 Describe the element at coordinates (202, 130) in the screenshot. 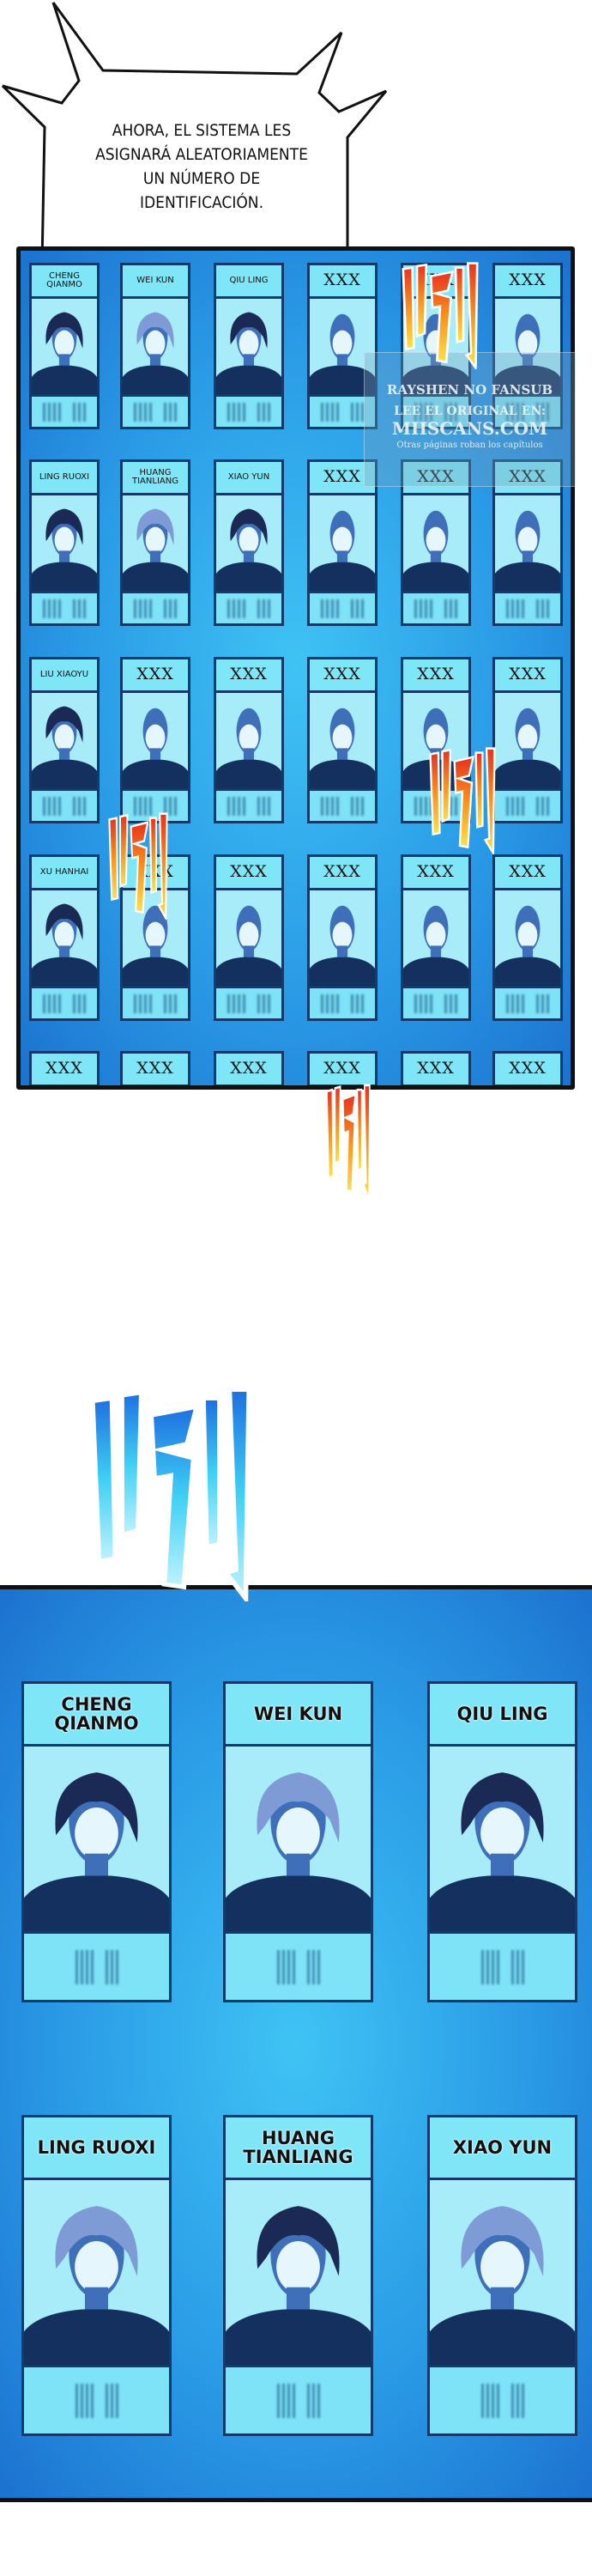

I see `bubble-line: AHORA, EL SISTEMA LES` at that location.